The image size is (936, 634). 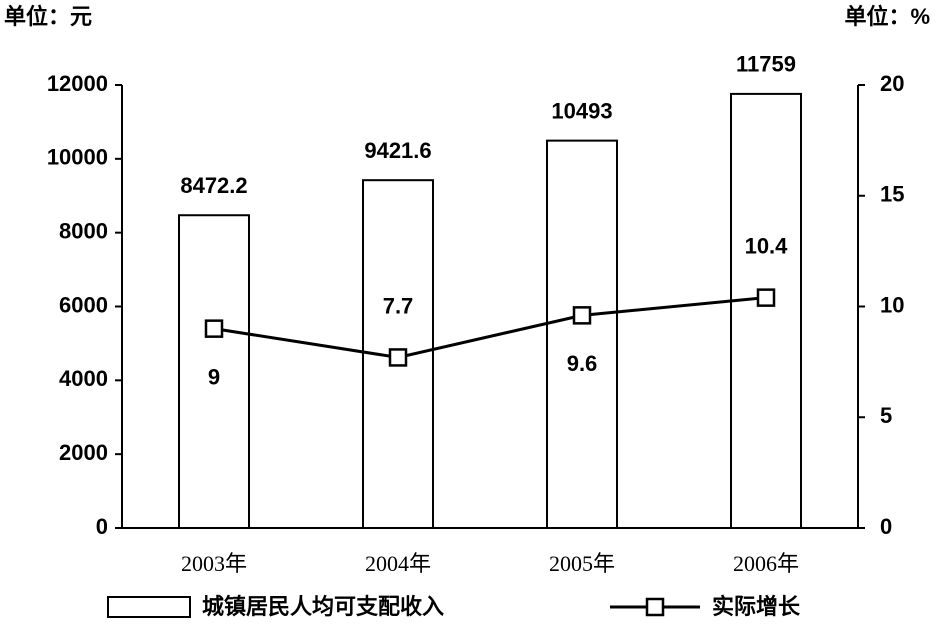 What do you see at coordinates (892, 304) in the screenshot?
I see `y2-tick-label: 10` at bounding box center [892, 304].